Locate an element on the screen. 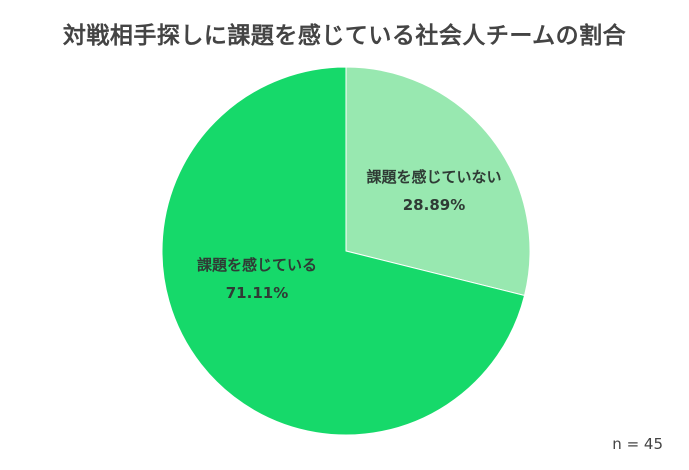 Image resolution: width=689 pixels, height=470 pixels. slice-value-label-2: 71.11% is located at coordinates (257, 293).